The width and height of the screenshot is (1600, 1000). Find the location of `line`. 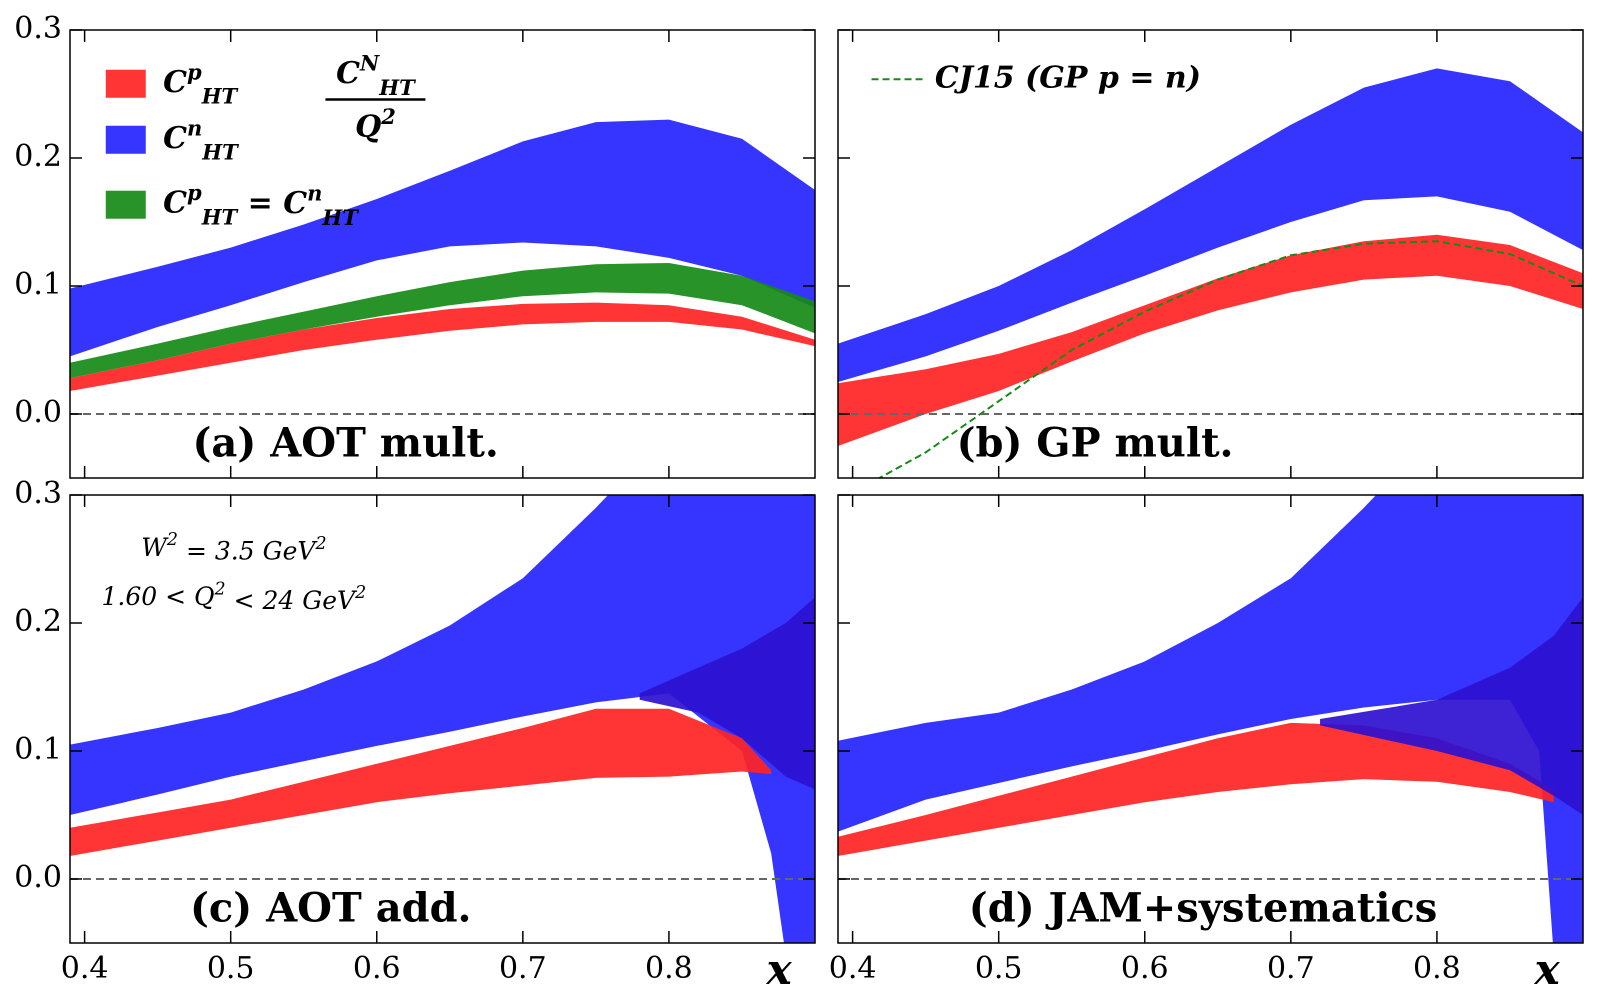

line is located at coordinates (1230, 359).